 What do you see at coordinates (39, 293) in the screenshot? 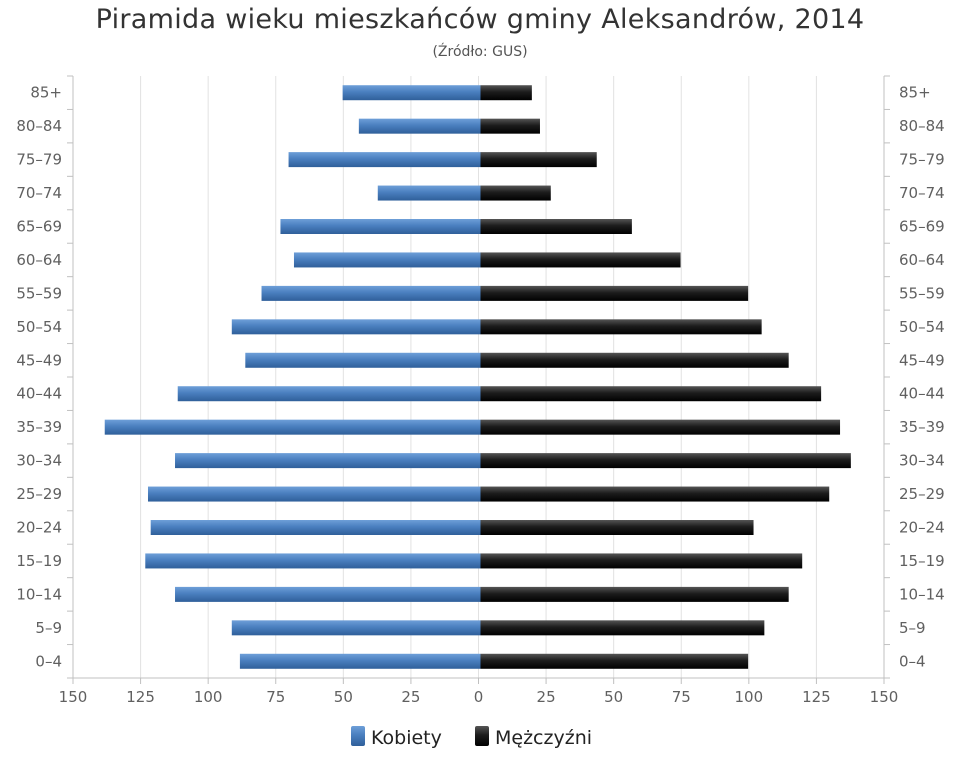
I see `age-label-left: 55–59` at bounding box center [39, 293].